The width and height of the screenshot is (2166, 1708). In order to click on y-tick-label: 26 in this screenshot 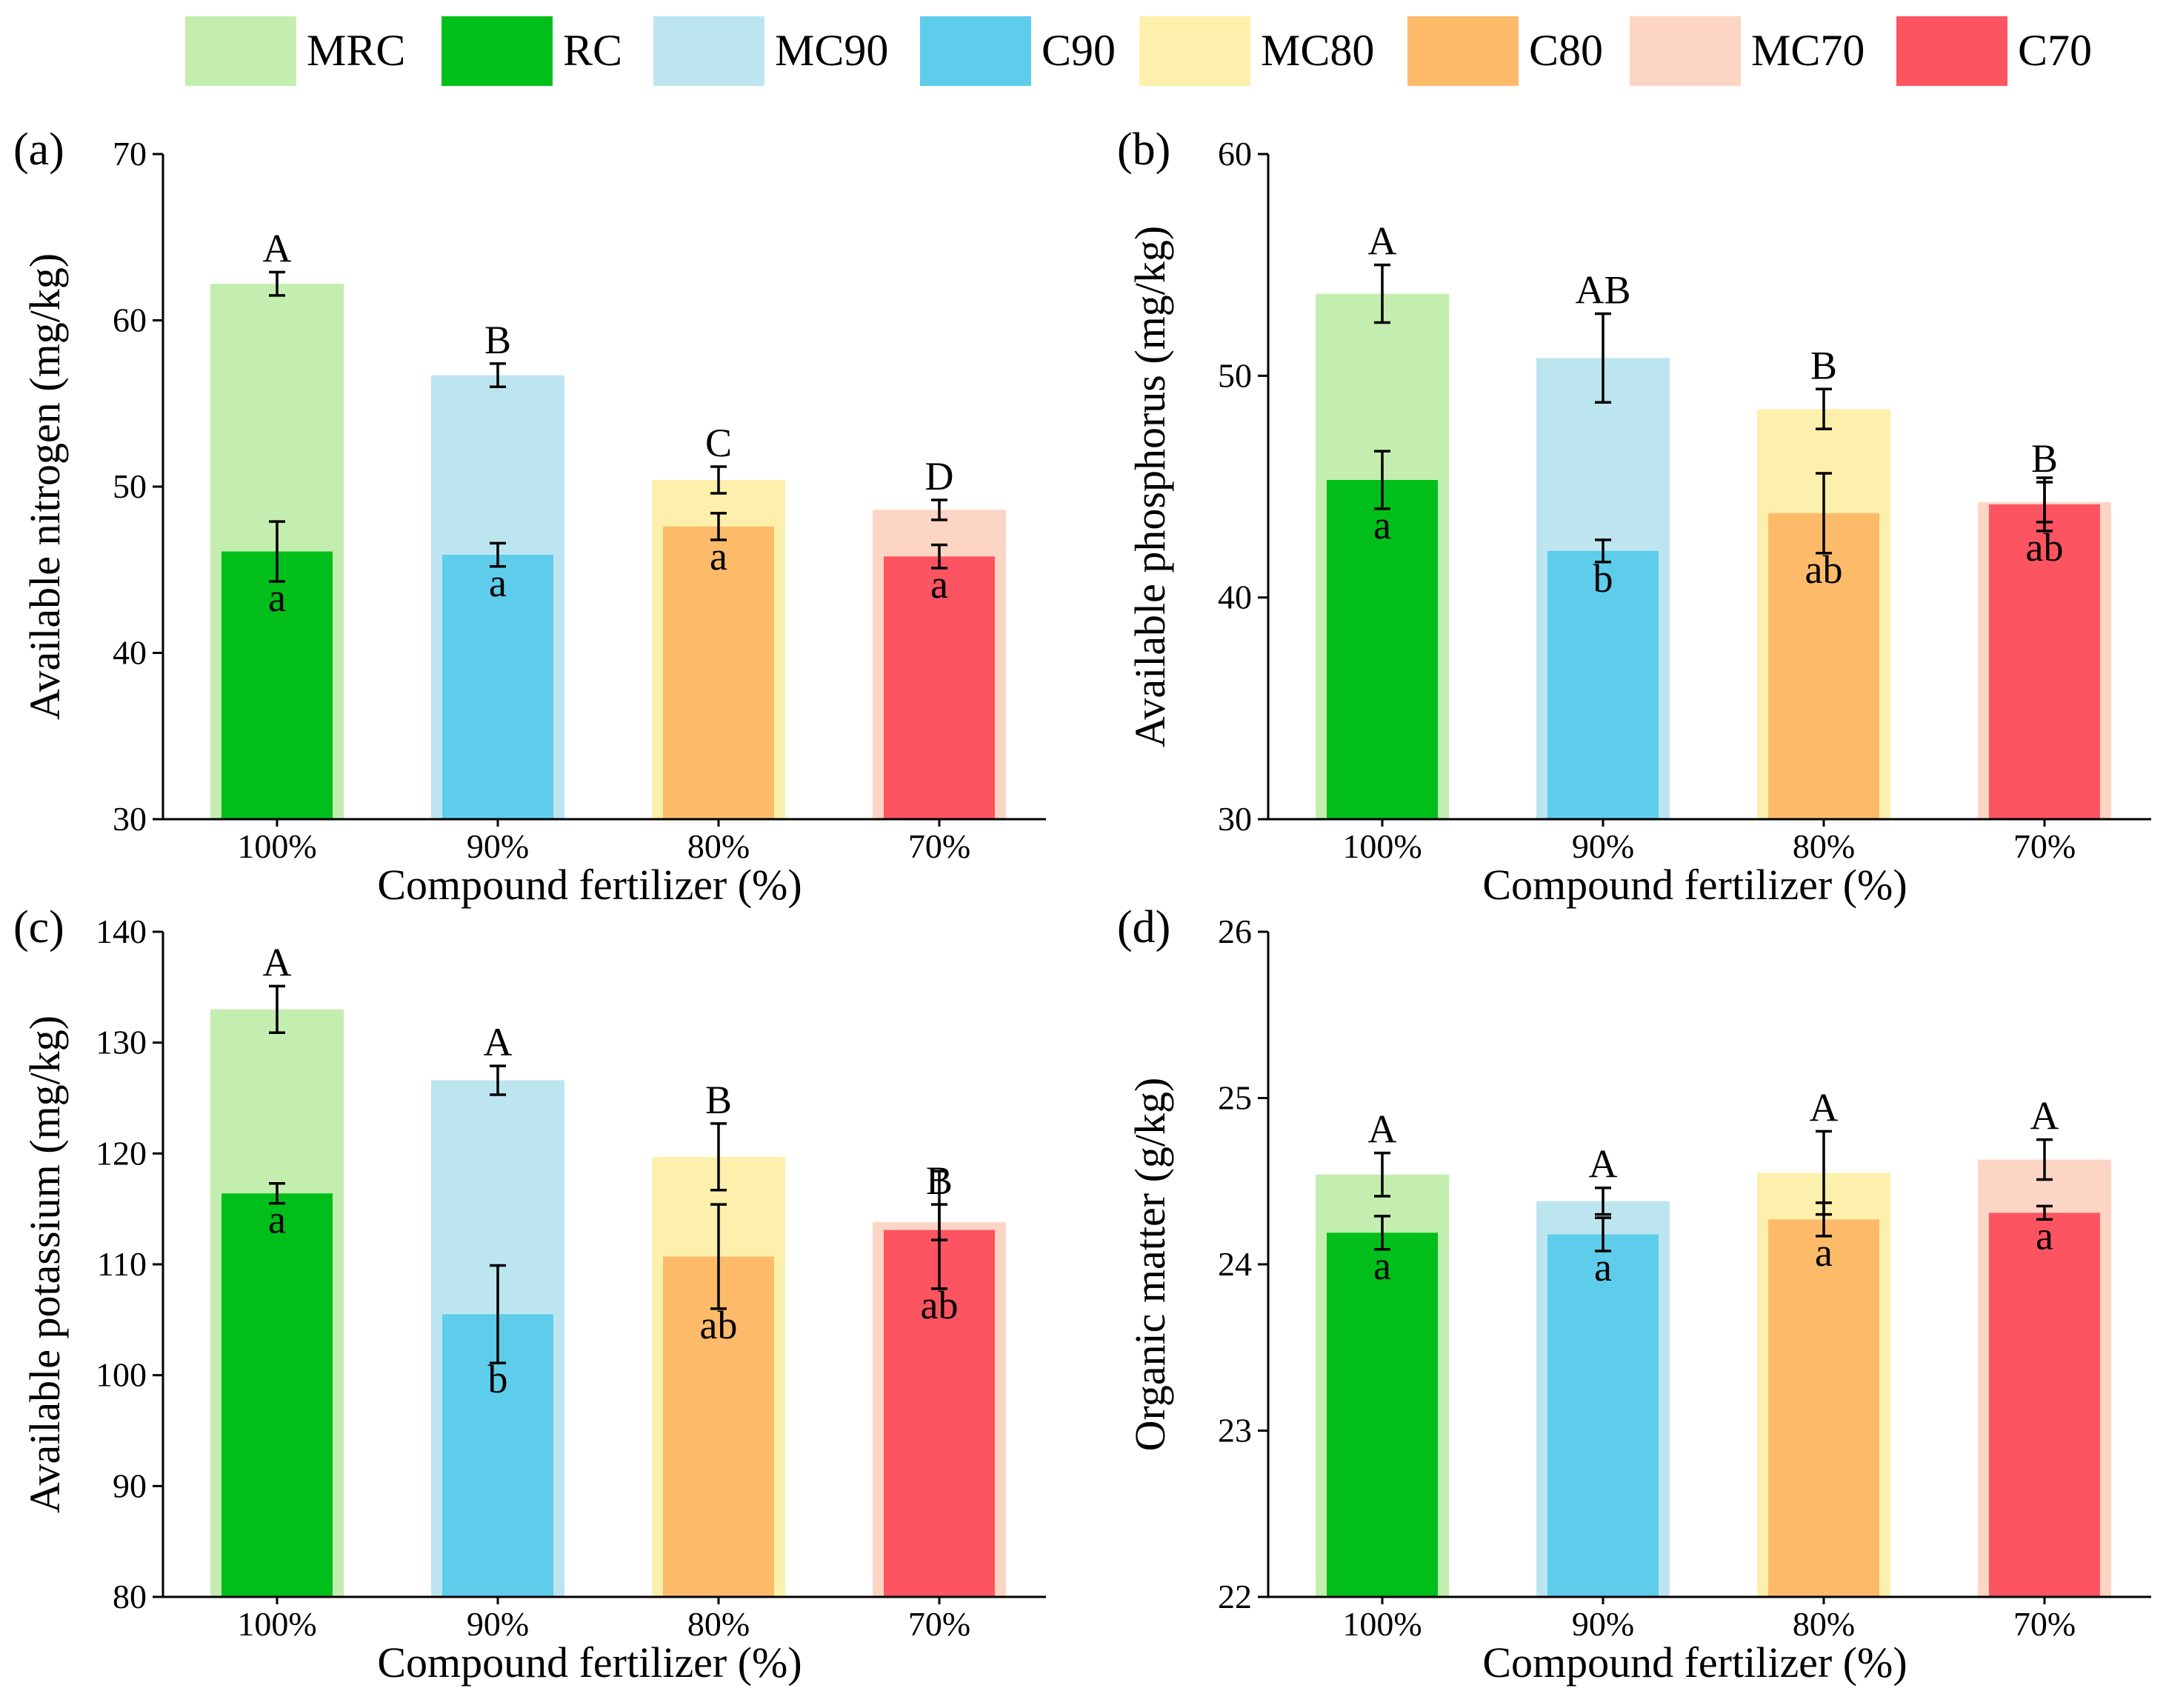, I will do `click(1235, 932)`.